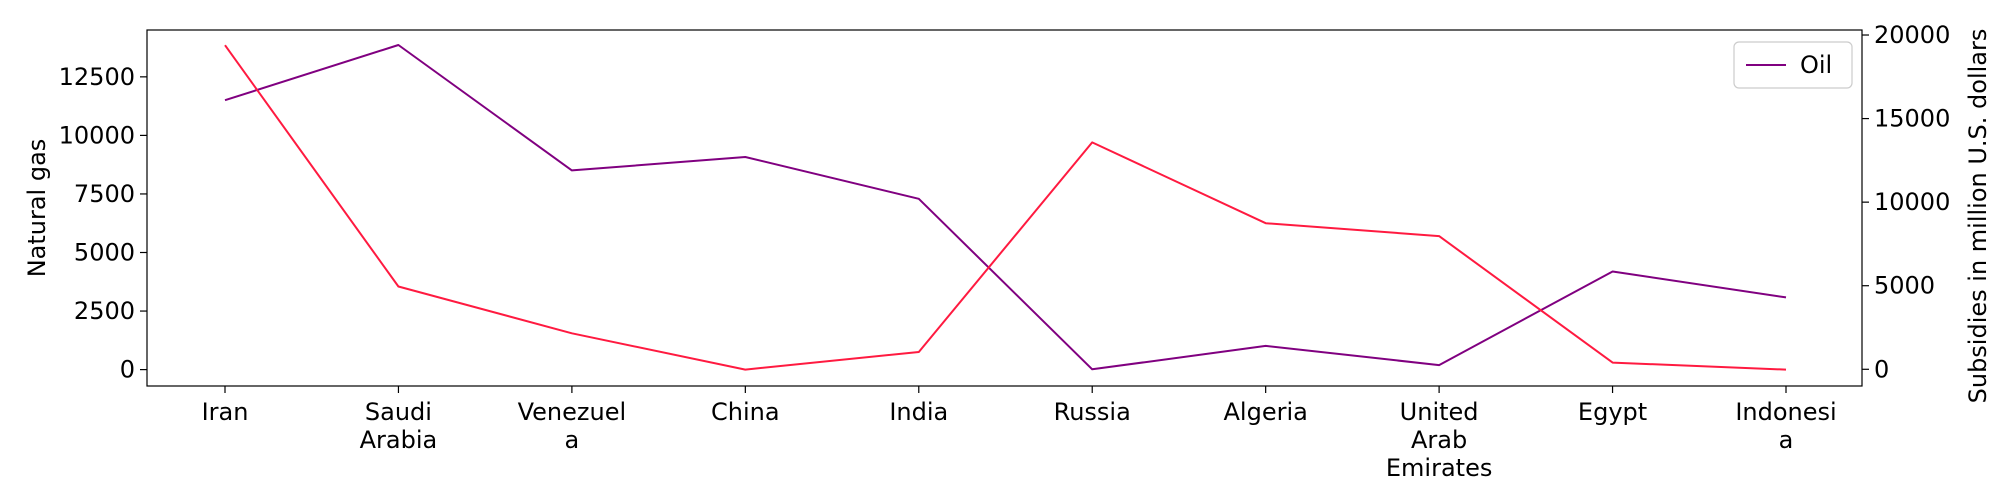 This screenshot has height=500, width=2000. What do you see at coordinates (1785, 412) in the screenshot?
I see `x-tick-label-line: Indonesi` at bounding box center [1785, 412].